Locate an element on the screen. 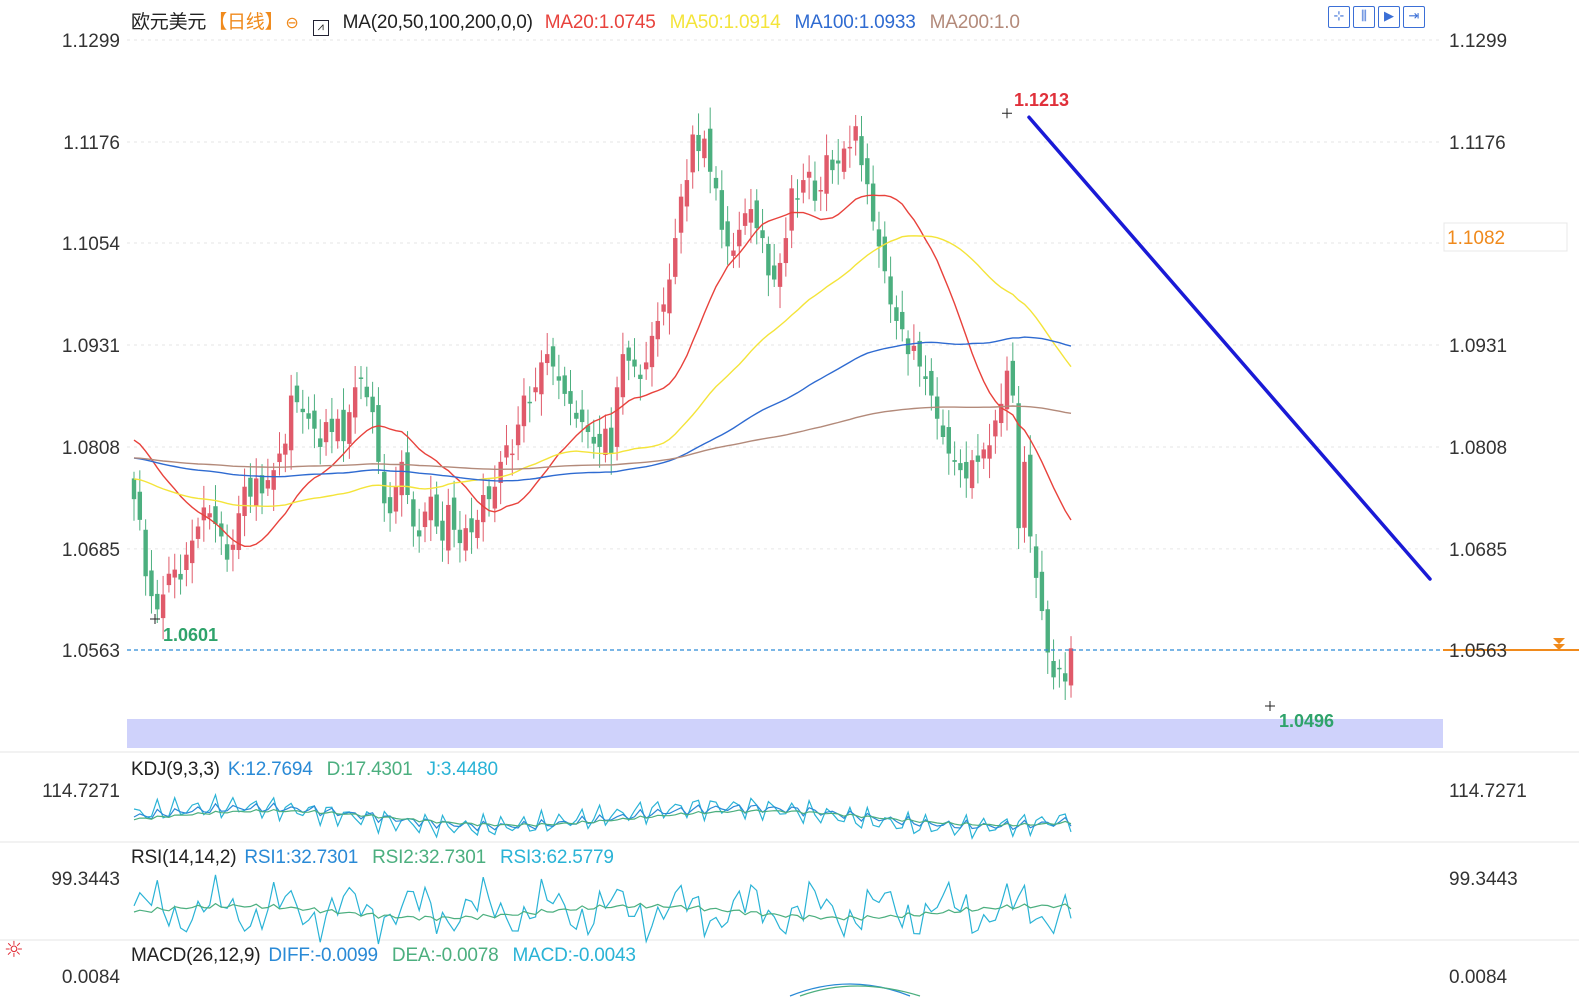 The image size is (1579, 998). collapse-arrow-icon is located at coordinates (1559, 644).